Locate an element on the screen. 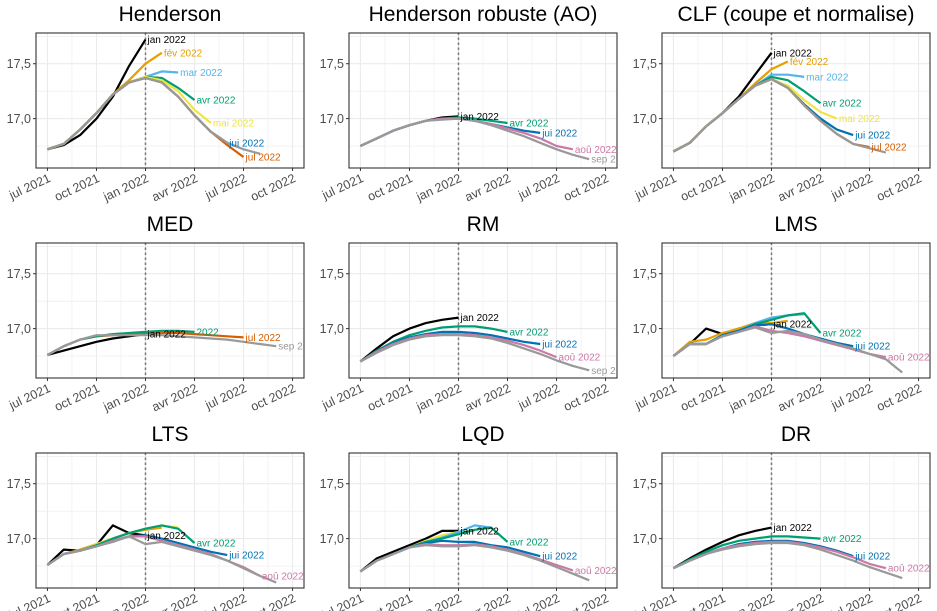 The image size is (937, 611). panel-title: Henderson robuste (AO) is located at coordinates (483, 14).